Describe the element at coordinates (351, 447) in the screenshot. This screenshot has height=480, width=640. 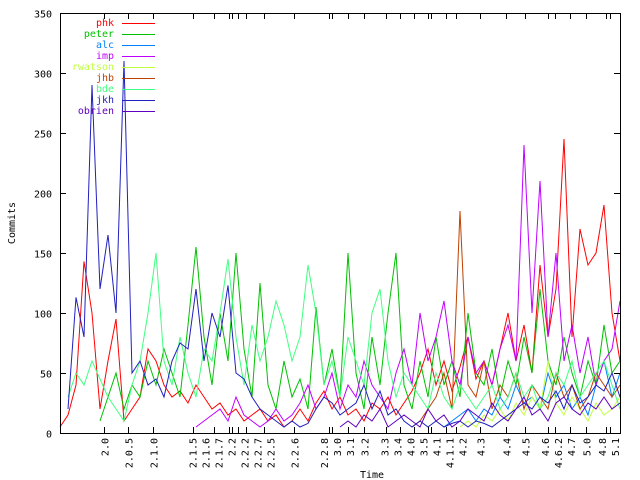
I see `x-tick-label: 3.1` at that location.